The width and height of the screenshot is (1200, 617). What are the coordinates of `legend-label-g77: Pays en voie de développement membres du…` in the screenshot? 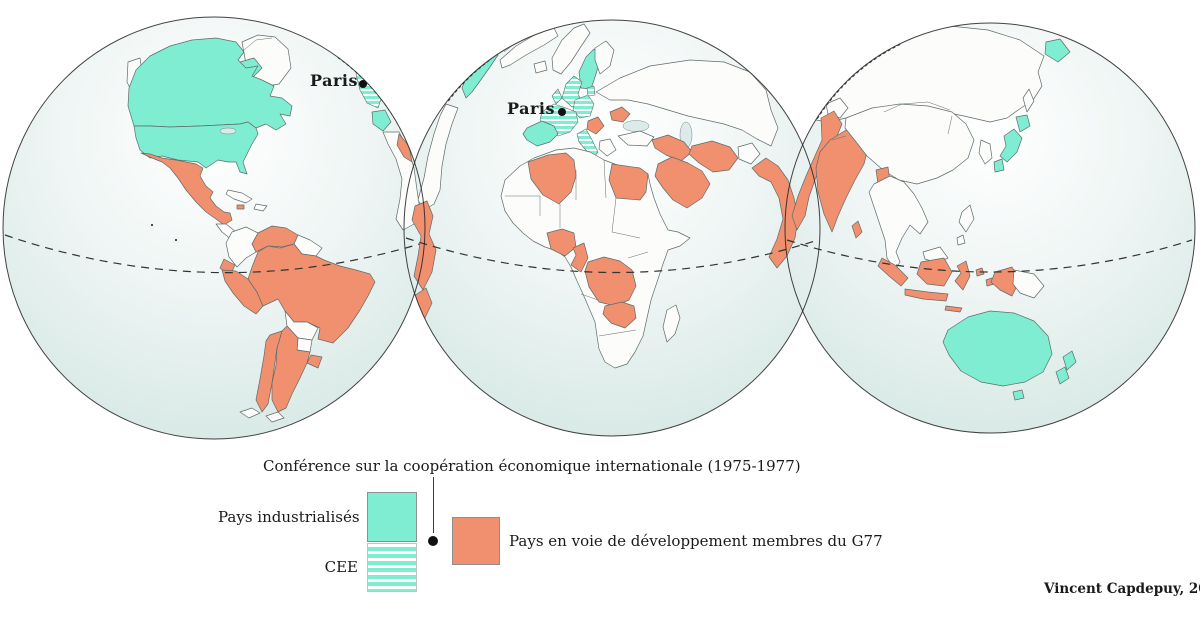 It's located at (696, 541).